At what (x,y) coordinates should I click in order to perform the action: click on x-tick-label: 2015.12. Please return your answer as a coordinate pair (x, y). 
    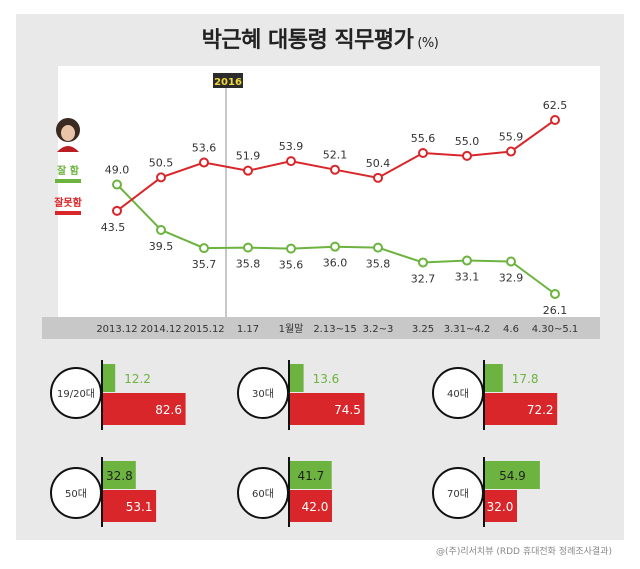
    Looking at the image, I should click on (203, 329).